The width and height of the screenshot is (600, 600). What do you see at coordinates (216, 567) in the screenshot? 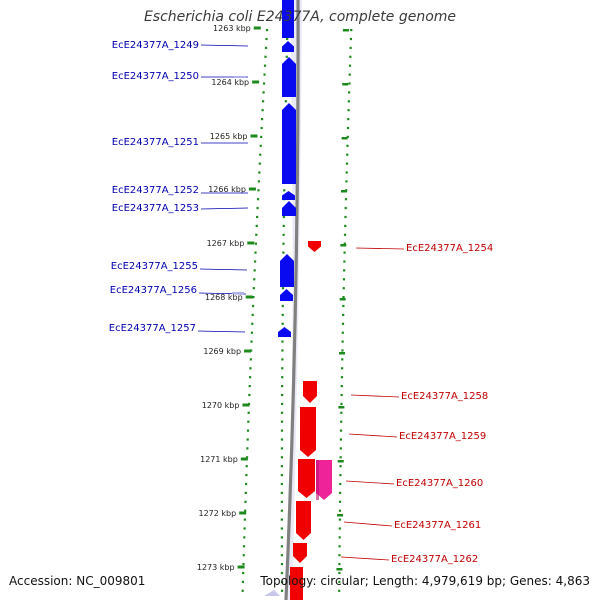
I see `kbp-tick-label: 1273 kbp` at bounding box center [216, 567].